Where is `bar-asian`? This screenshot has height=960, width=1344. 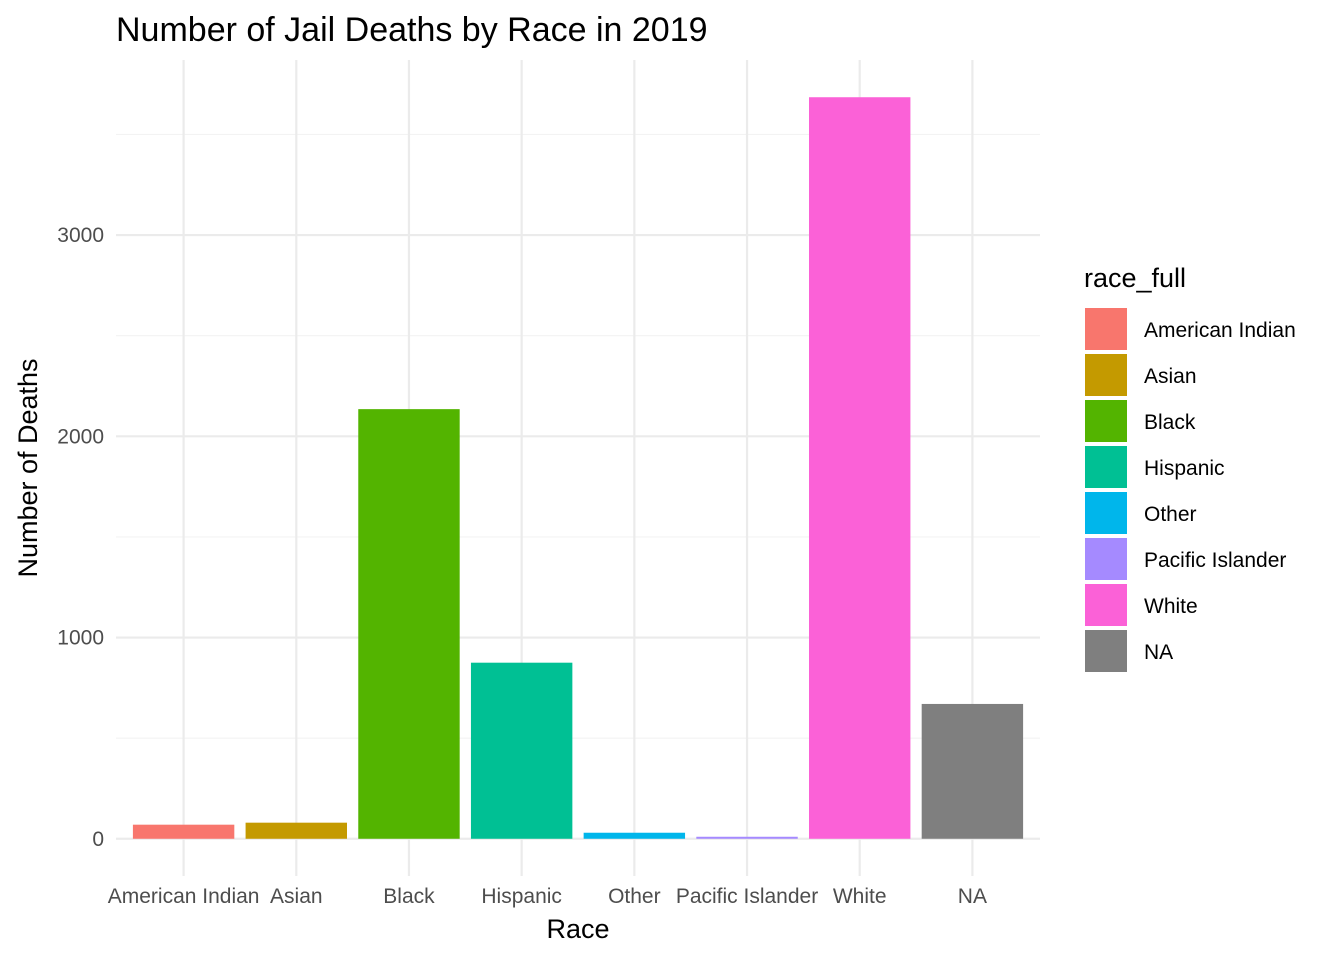 bar-asian is located at coordinates (296, 830).